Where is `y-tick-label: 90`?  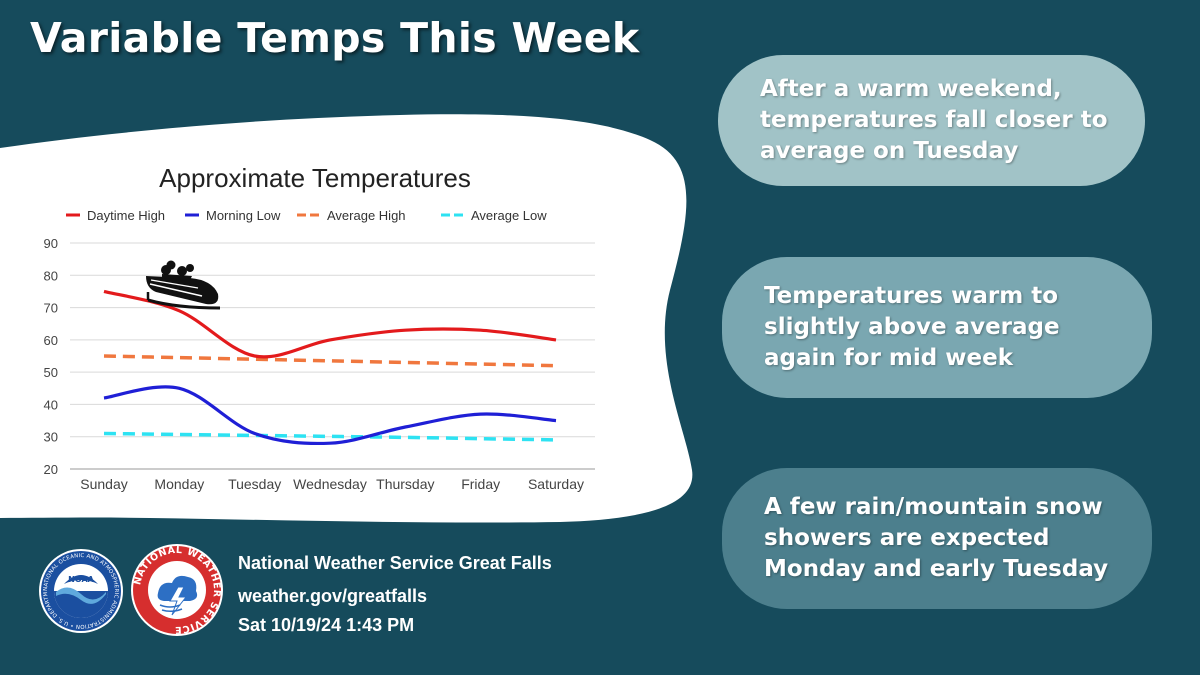
y-tick-label: 90 is located at coordinates (51, 243).